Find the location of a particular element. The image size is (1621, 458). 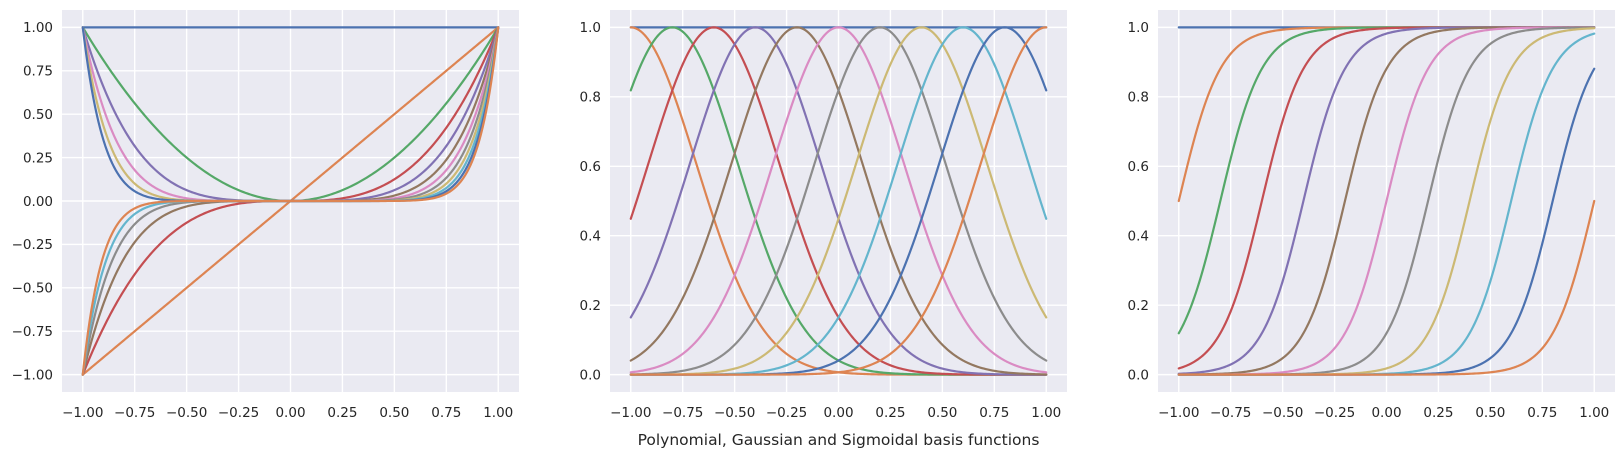

y-tick-label: 0.25 is located at coordinates (38, 158).